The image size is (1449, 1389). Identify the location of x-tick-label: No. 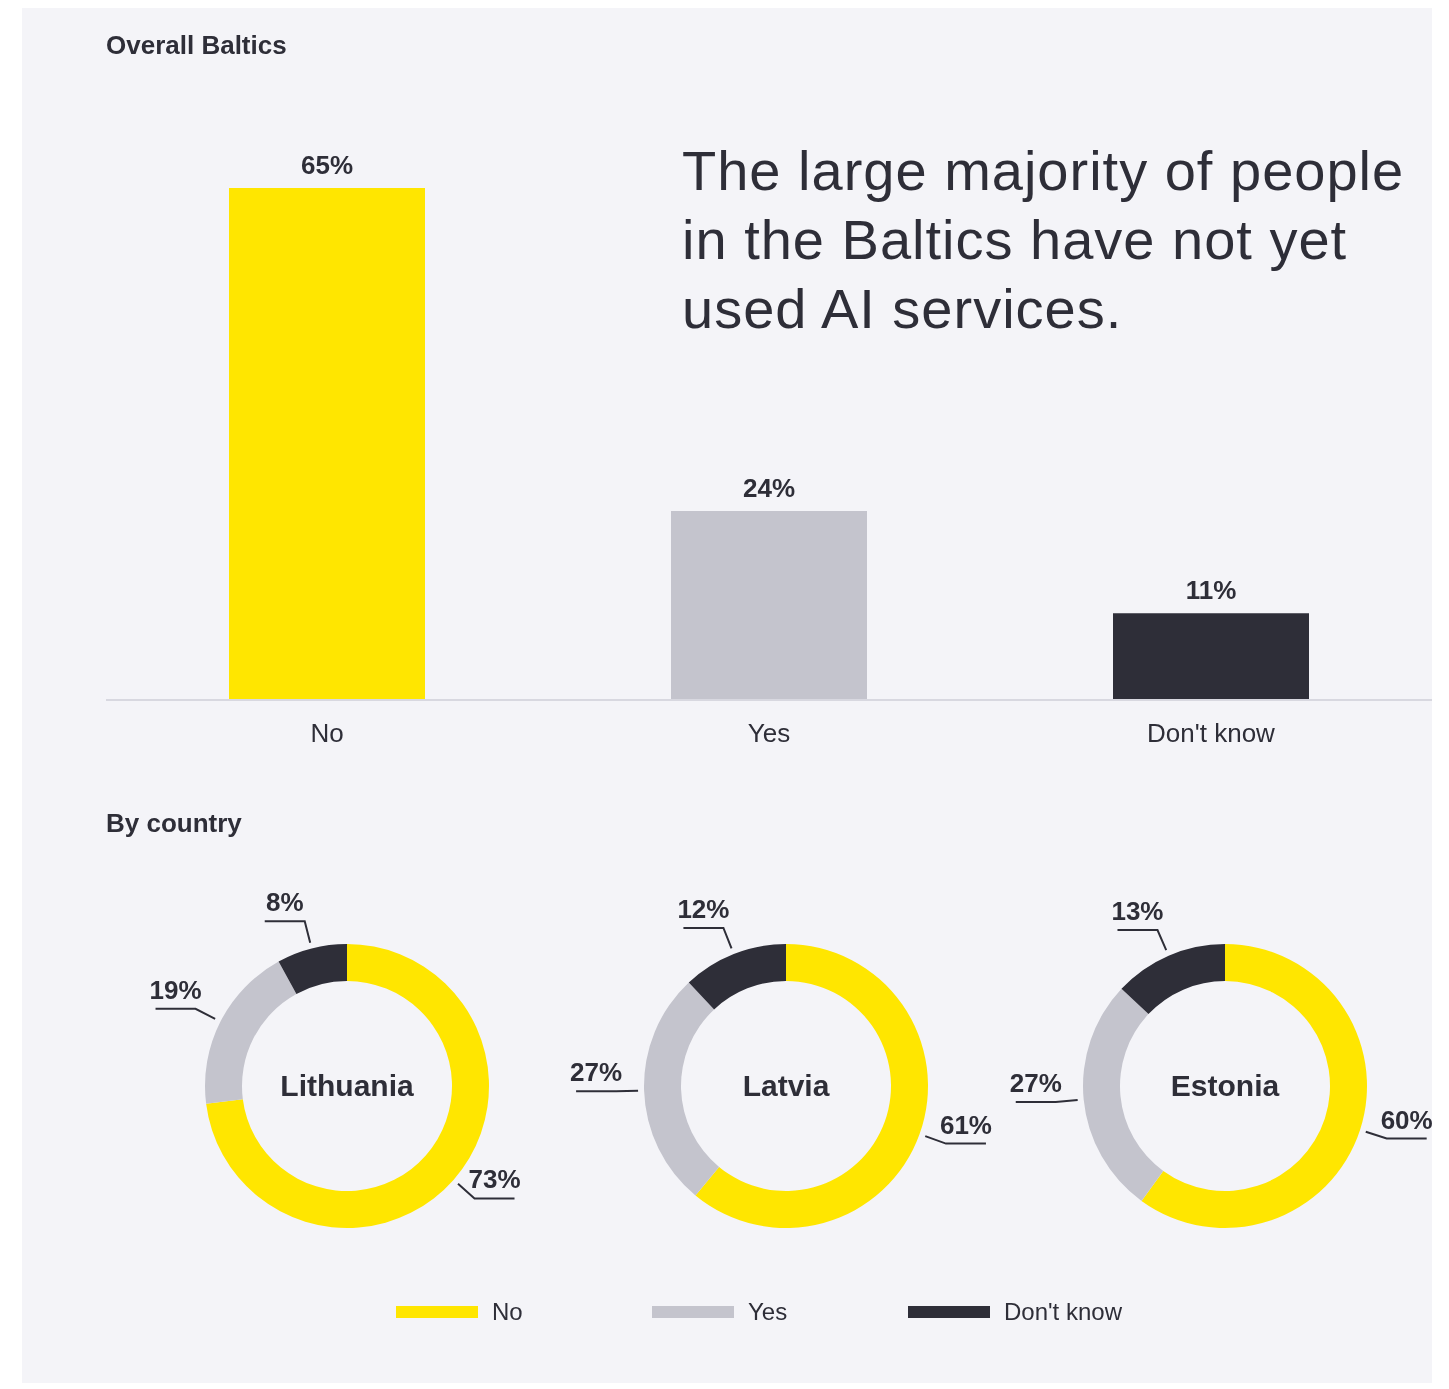
(327, 733).